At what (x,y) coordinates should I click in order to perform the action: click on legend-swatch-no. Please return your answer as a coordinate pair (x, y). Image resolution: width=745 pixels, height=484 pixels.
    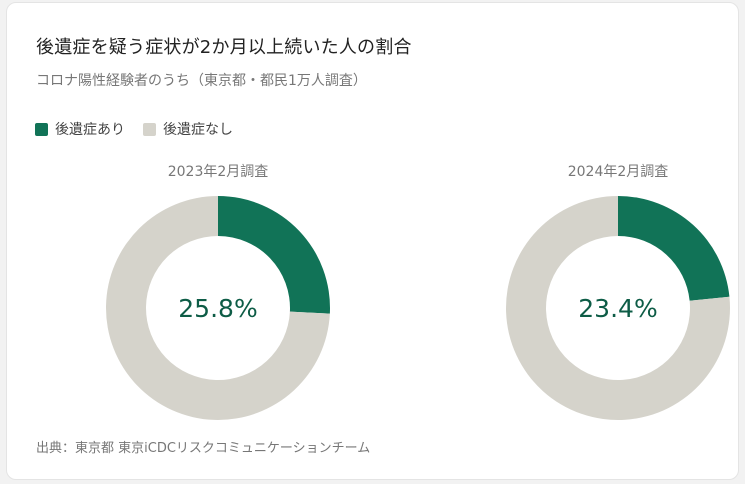
    Looking at the image, I should click on (149, 129).